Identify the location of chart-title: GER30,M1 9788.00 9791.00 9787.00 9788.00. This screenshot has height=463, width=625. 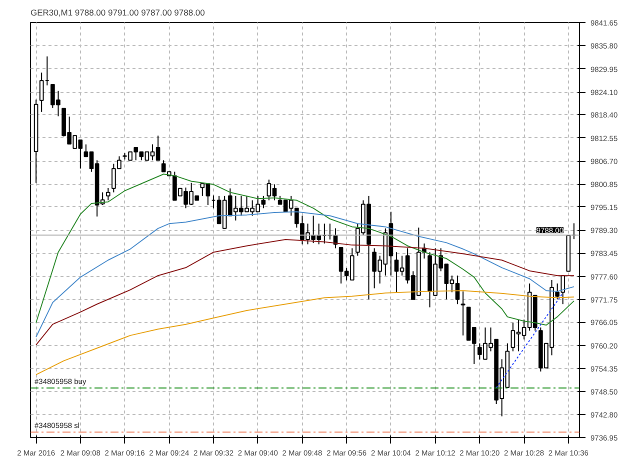
(118, 13).